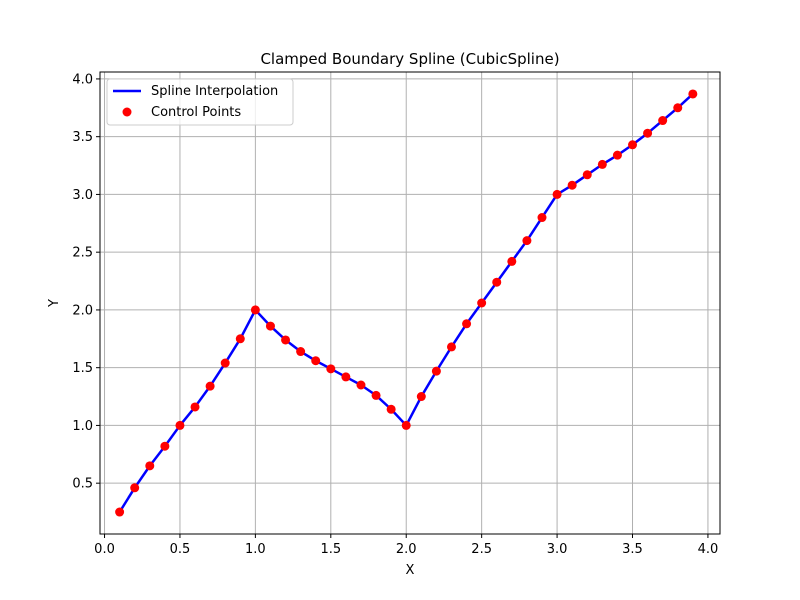 This screenshot has width=800, height=600. I want to click on y-tick-label: 4.0, so click(82, 79).